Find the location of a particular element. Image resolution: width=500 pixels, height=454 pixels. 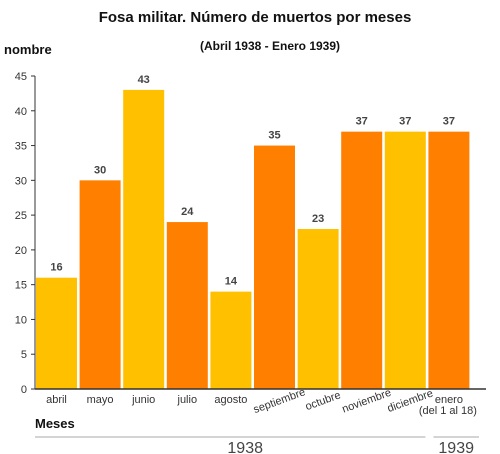

y-tick-label: 5 is located at coordinates (24, 355).